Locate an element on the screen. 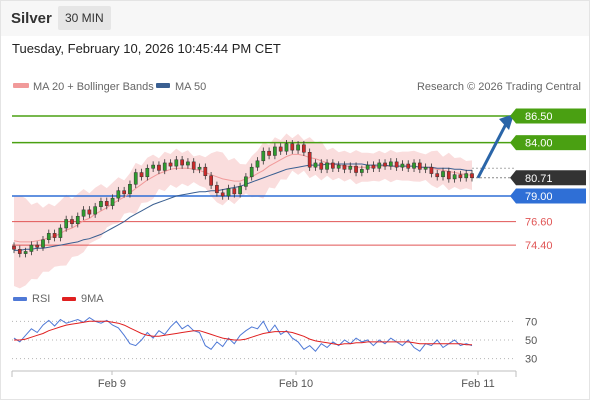  level-label-76.60: 76.60 is located at coordinates (539, 223).